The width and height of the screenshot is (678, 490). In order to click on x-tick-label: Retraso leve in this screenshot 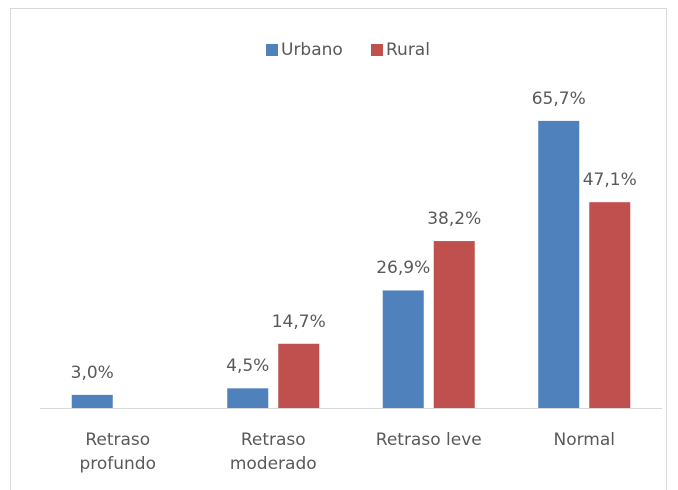, I will do `click(428, 440)`.